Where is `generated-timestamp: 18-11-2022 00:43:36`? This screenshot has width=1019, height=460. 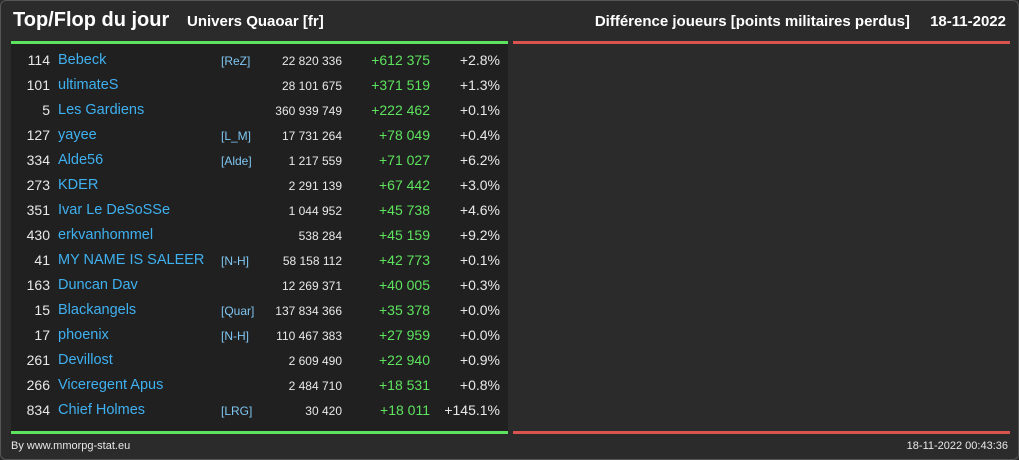 generated-timestamp: 18-11-2022 00:43:36 is located at coordinates (957, 446).